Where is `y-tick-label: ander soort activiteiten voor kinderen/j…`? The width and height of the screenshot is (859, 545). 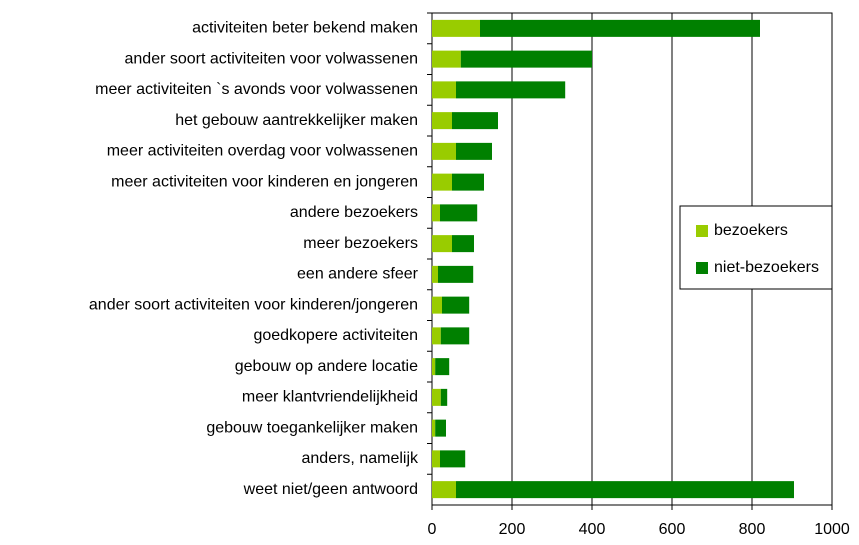
y-tick-label: ander soort activiteiten voor kinderen/j… is located at coordinates (253, 304).